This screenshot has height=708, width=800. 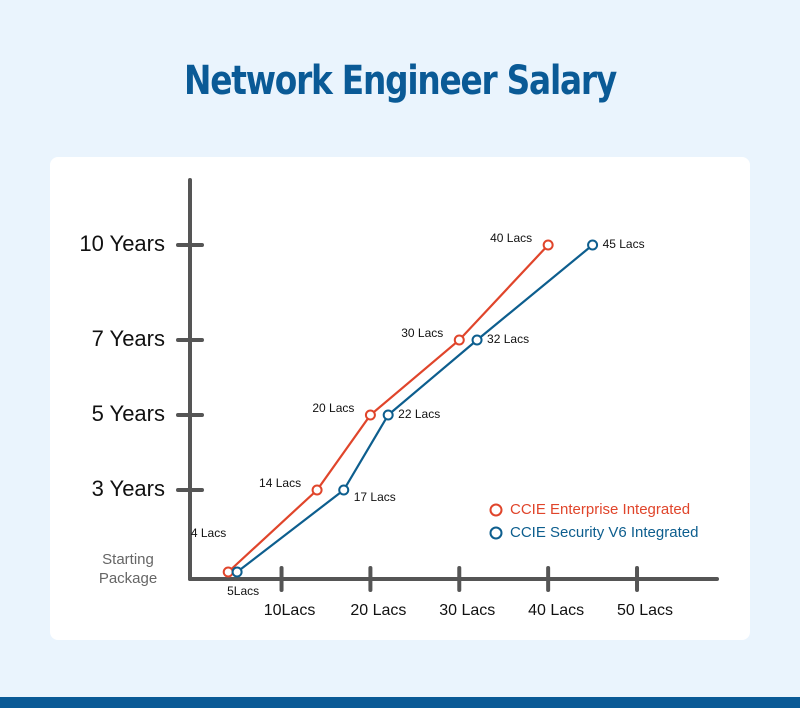 I want to click on data-label: 30 Lacs, so click(x=422, y=333).